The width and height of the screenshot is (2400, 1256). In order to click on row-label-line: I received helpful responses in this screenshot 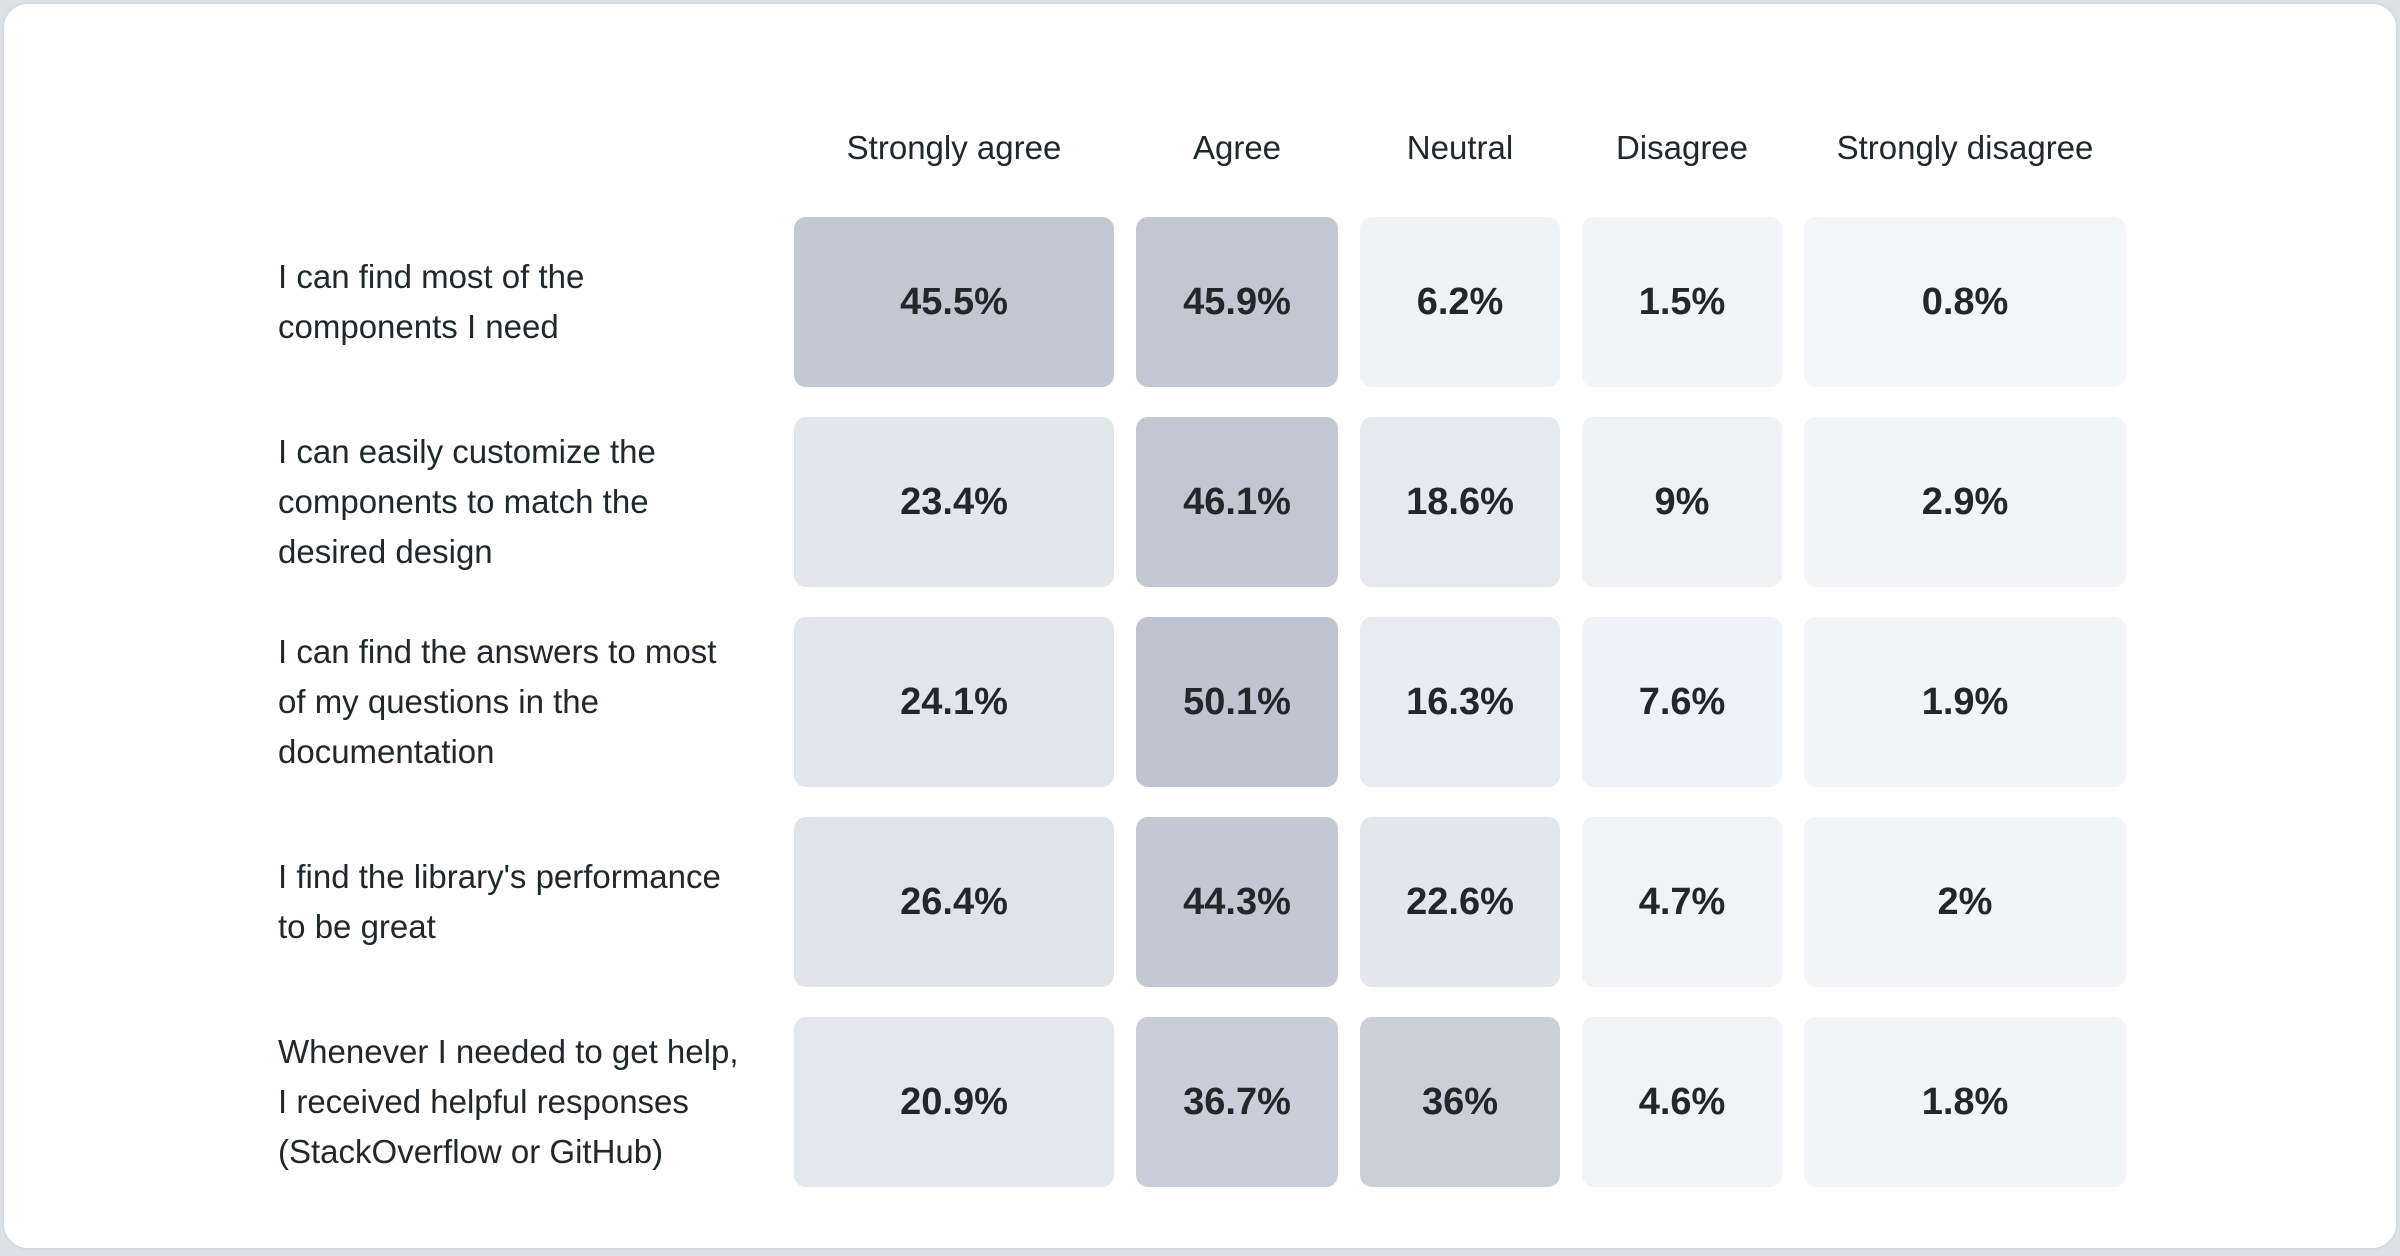, I will do `click(483, 1101)`.